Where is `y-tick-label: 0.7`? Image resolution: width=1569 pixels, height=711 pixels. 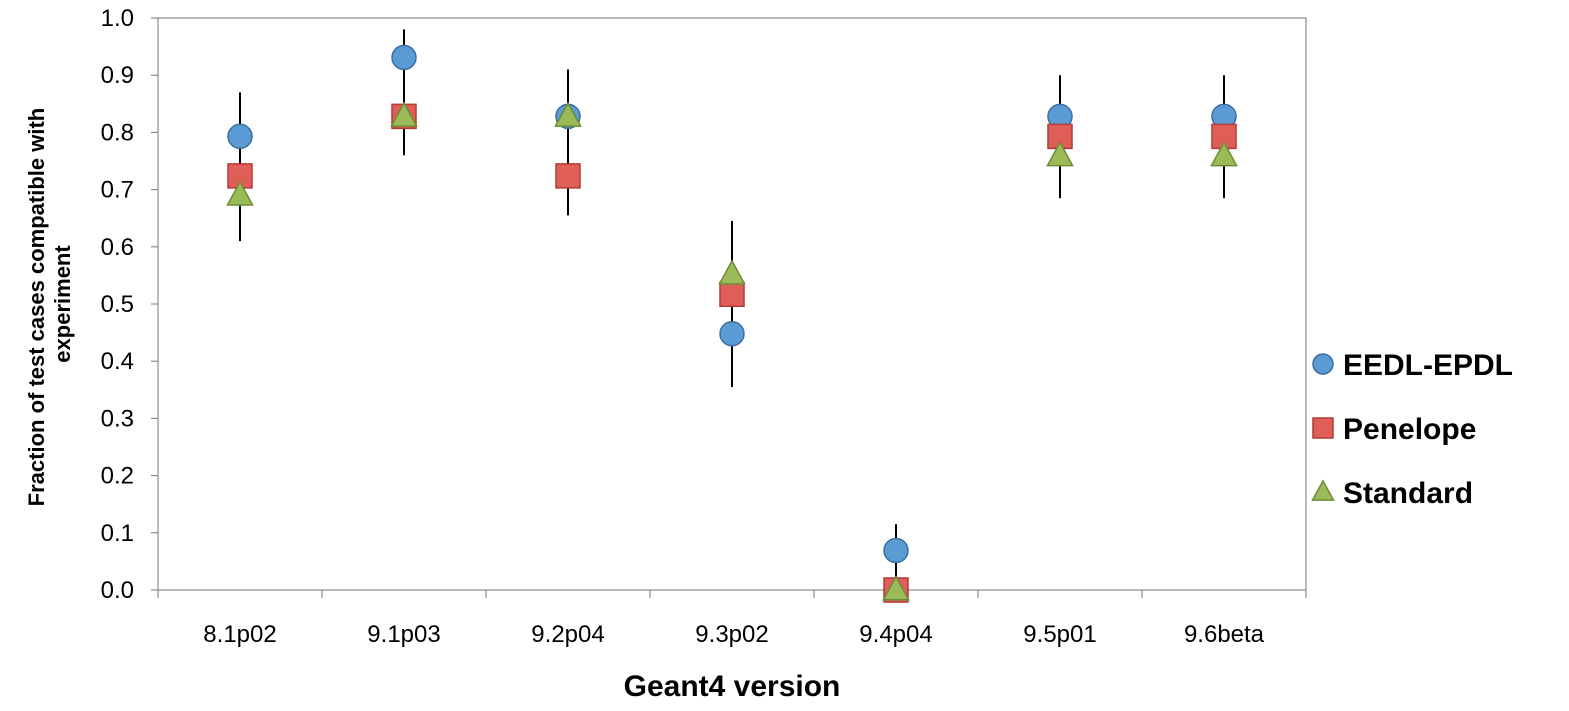 y-tick-label: 0.7 is located at coordinates (117, 190).